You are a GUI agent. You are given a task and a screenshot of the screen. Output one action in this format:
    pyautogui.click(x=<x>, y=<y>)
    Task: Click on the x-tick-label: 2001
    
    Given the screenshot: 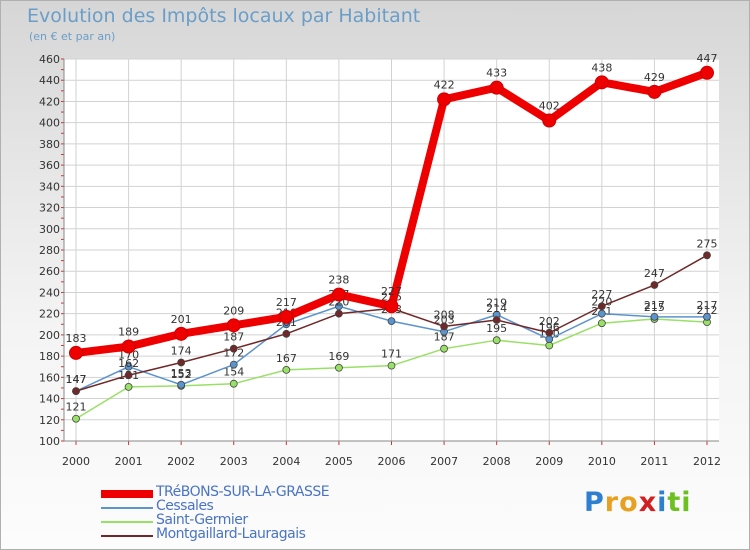 What is the action you would take?
    pyautogui.click(x=129, y=461)
    